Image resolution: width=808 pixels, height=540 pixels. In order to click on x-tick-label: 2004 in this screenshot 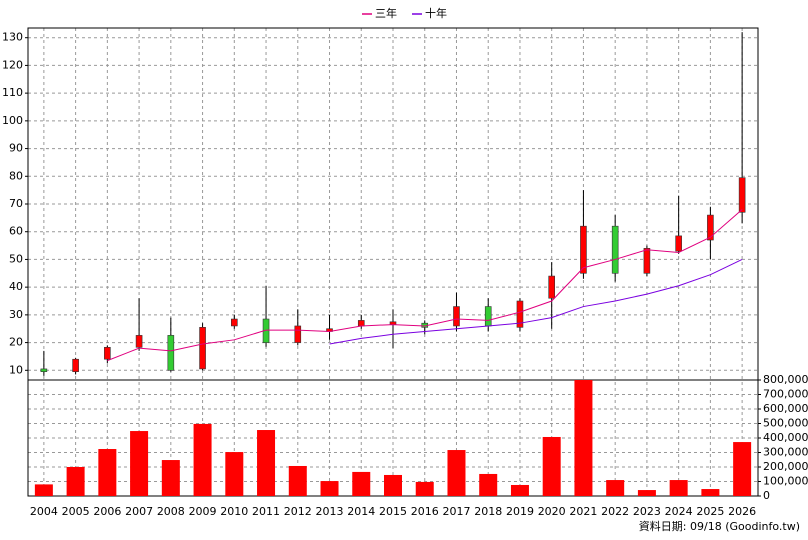, I will do `click(44, 511)`.